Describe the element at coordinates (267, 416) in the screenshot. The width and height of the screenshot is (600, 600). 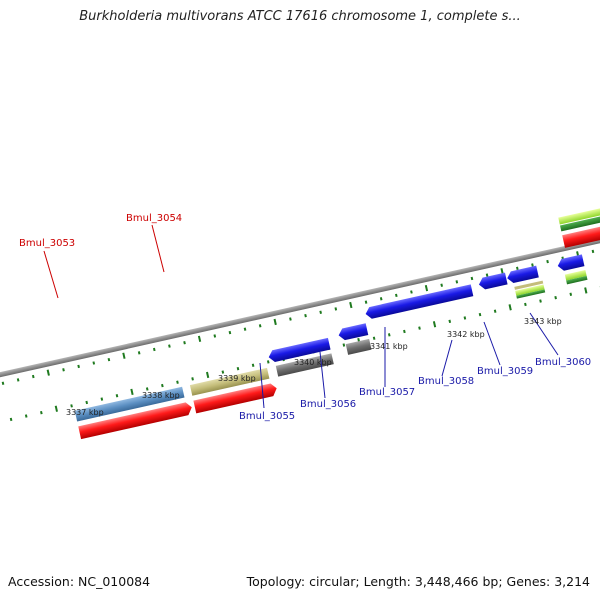
I see `gene-label: Bmul_3055` at that location.